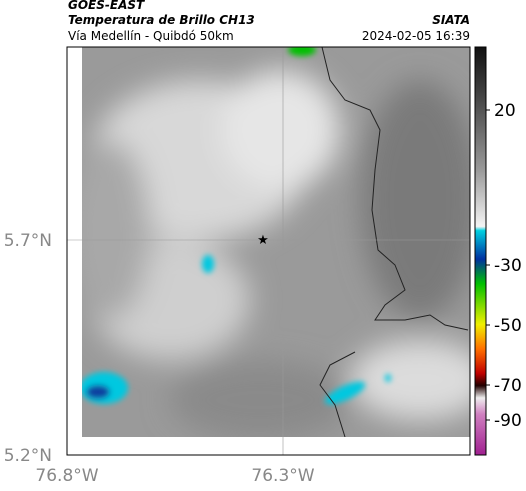  I want to click on colorbar-label: -70, so click(508, 386).